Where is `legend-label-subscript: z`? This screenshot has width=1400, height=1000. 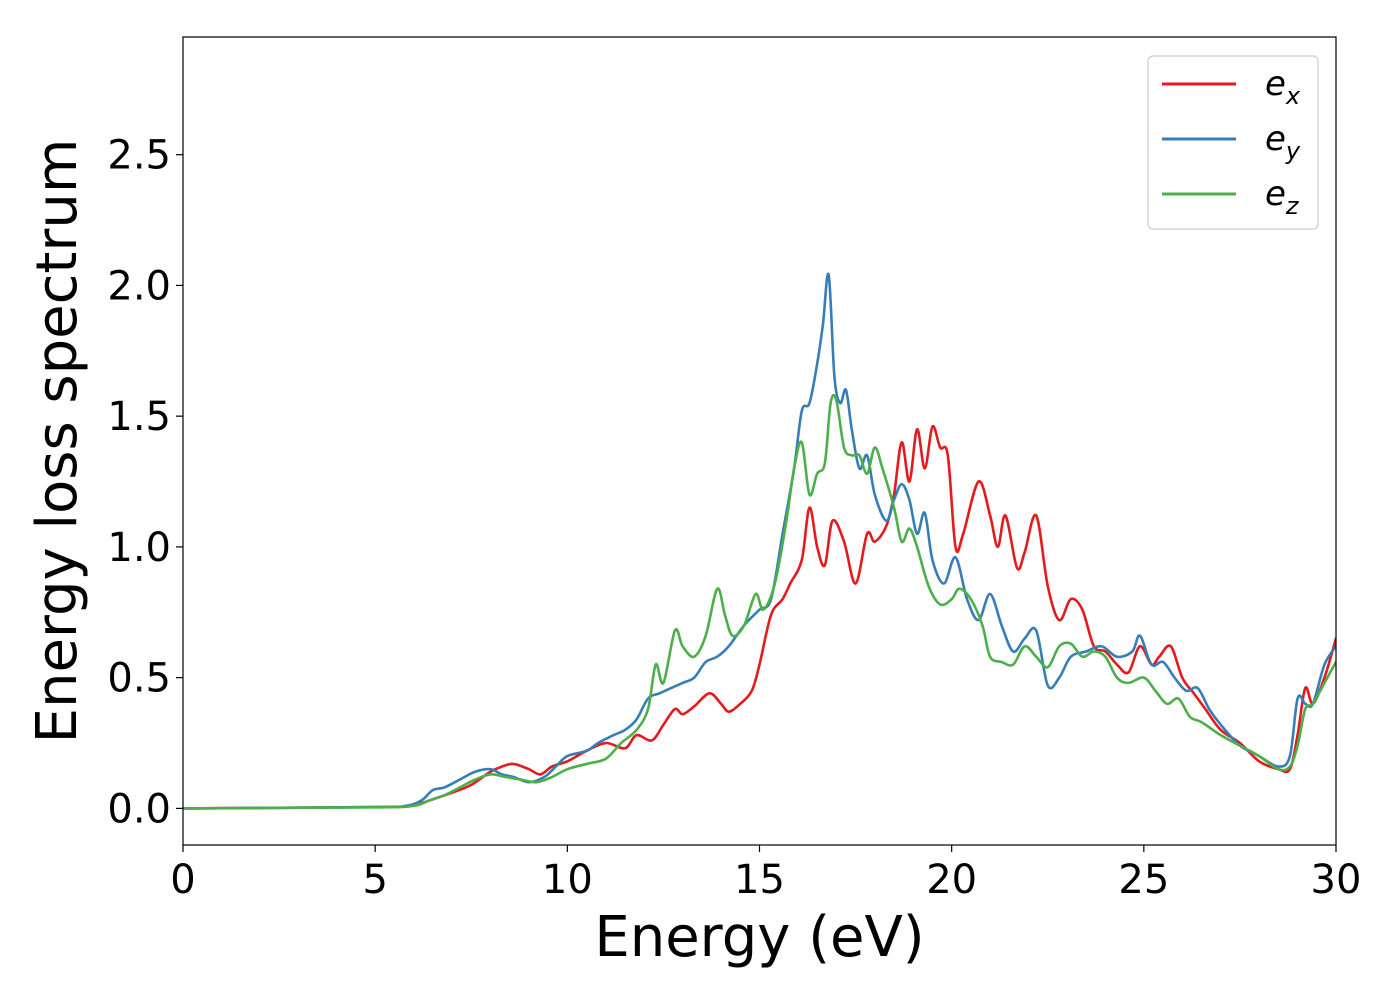 legend-label-subscript: z is located at coordinates (1292, 206).